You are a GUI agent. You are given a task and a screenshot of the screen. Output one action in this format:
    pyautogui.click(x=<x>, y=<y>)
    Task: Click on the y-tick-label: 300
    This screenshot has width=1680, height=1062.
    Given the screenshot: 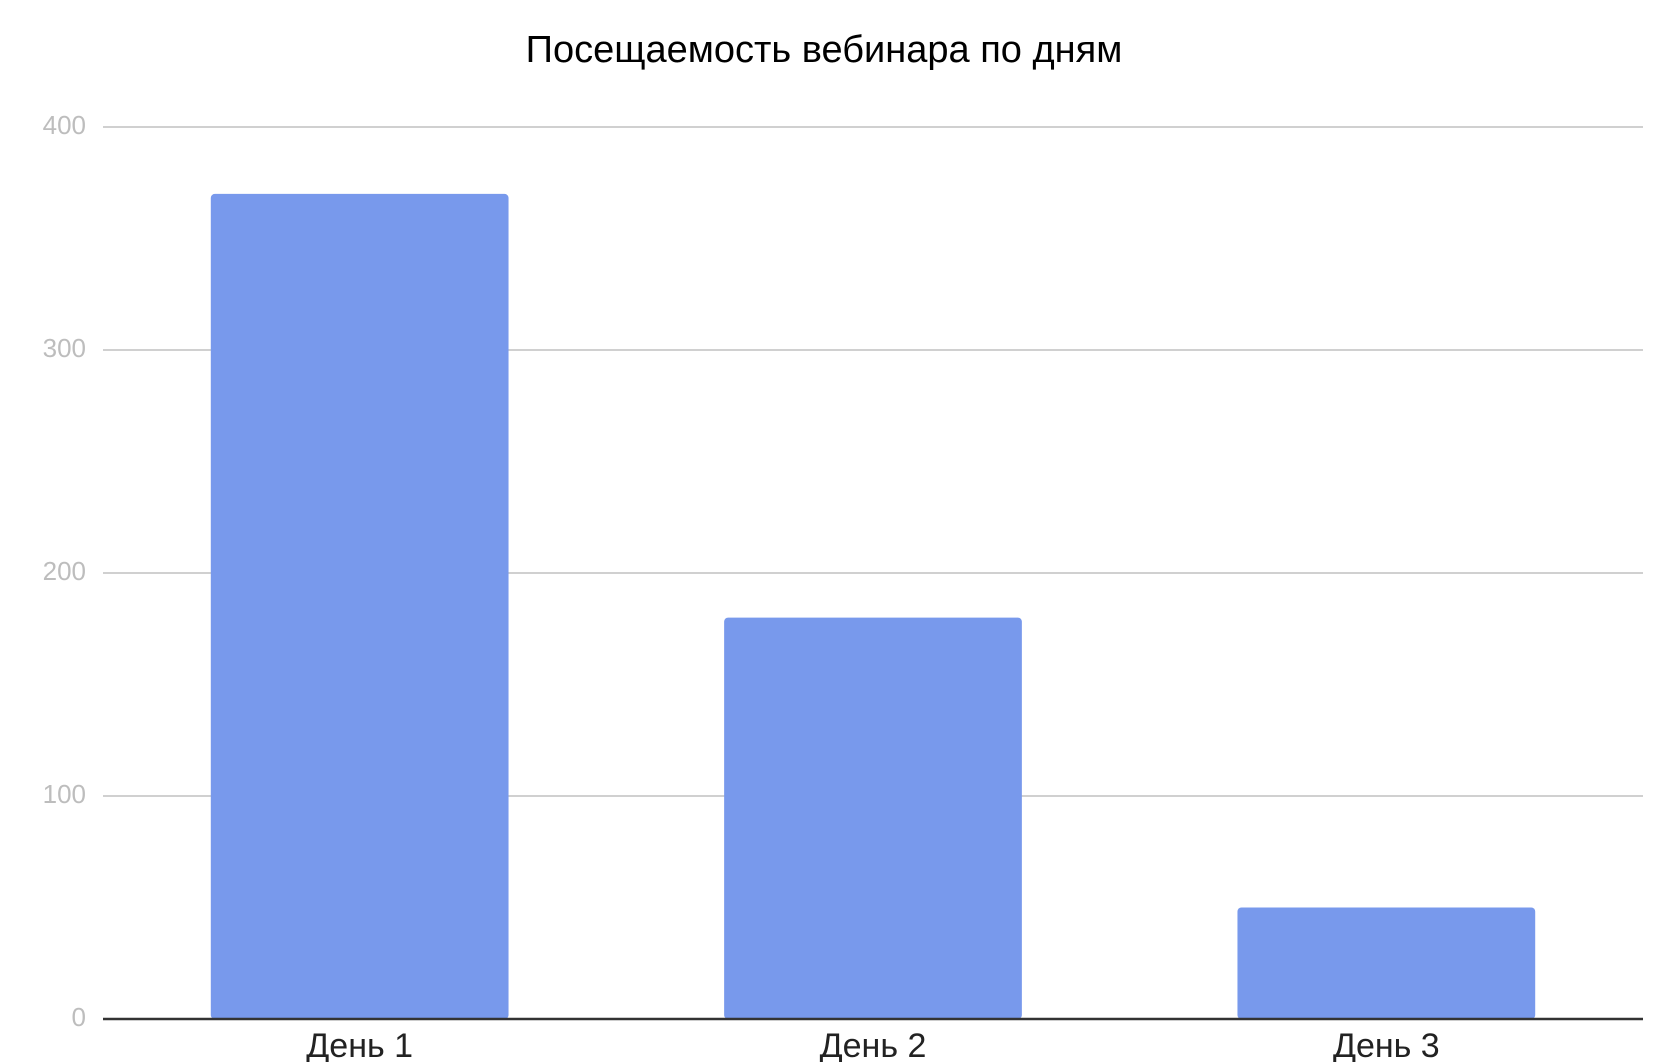 What is the action you would take?
    pyautogui.click(x=64, y=348)
    